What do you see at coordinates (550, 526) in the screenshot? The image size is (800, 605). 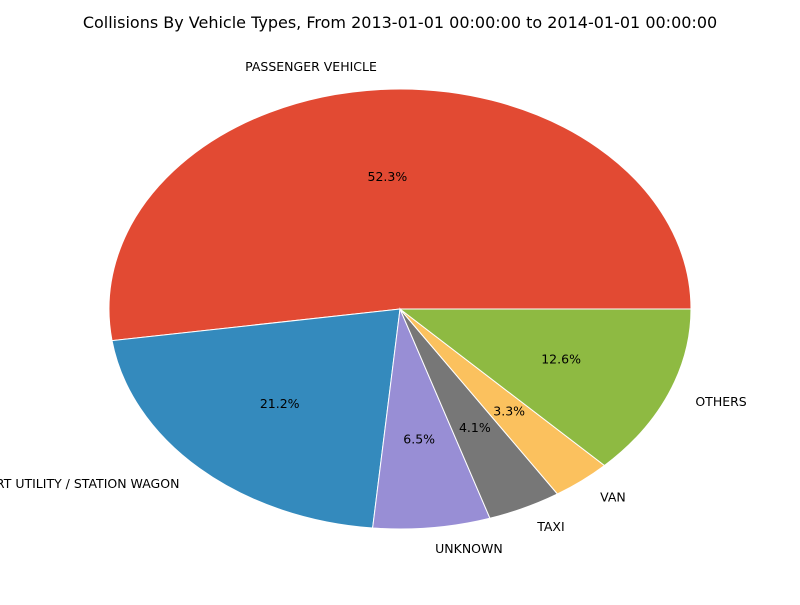 I see `slice-label-taxi: TAXI` at bounding box center [550, 526].